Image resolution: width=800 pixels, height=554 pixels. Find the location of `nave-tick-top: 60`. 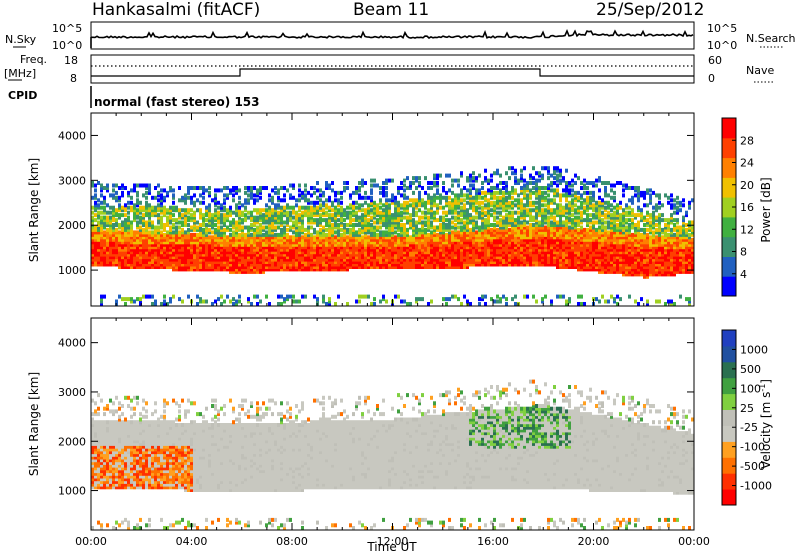

nave-tick-top: 60 is located at coordinates (715, 60).